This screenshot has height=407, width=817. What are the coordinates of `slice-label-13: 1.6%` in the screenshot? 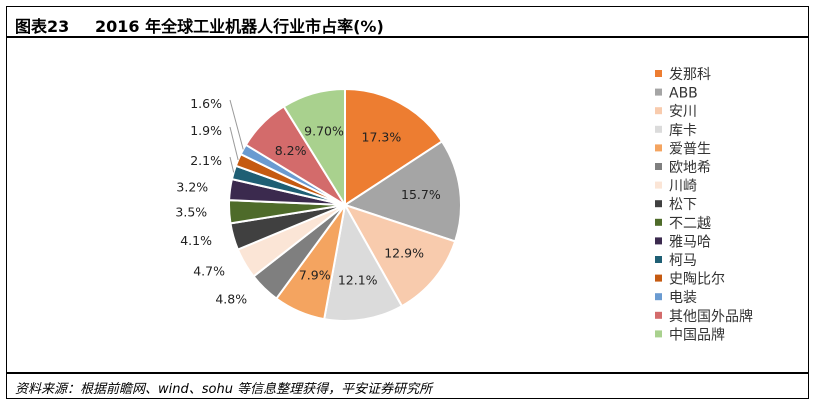 It's located at (206, 103).